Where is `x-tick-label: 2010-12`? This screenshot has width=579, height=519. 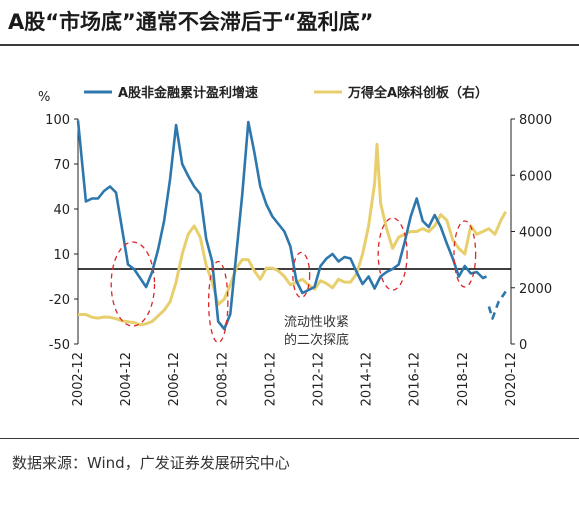
x-tick-label: 2010-12 is located at coordinates (270, 379).